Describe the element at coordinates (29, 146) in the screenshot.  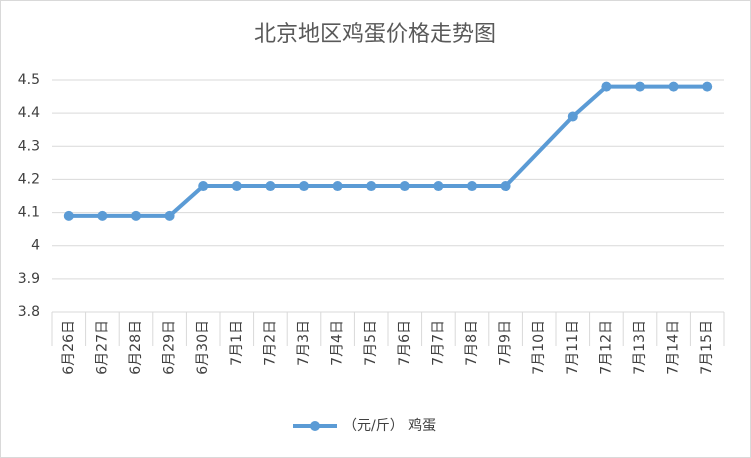
I see `y-tick-label: 4.3` at that location.